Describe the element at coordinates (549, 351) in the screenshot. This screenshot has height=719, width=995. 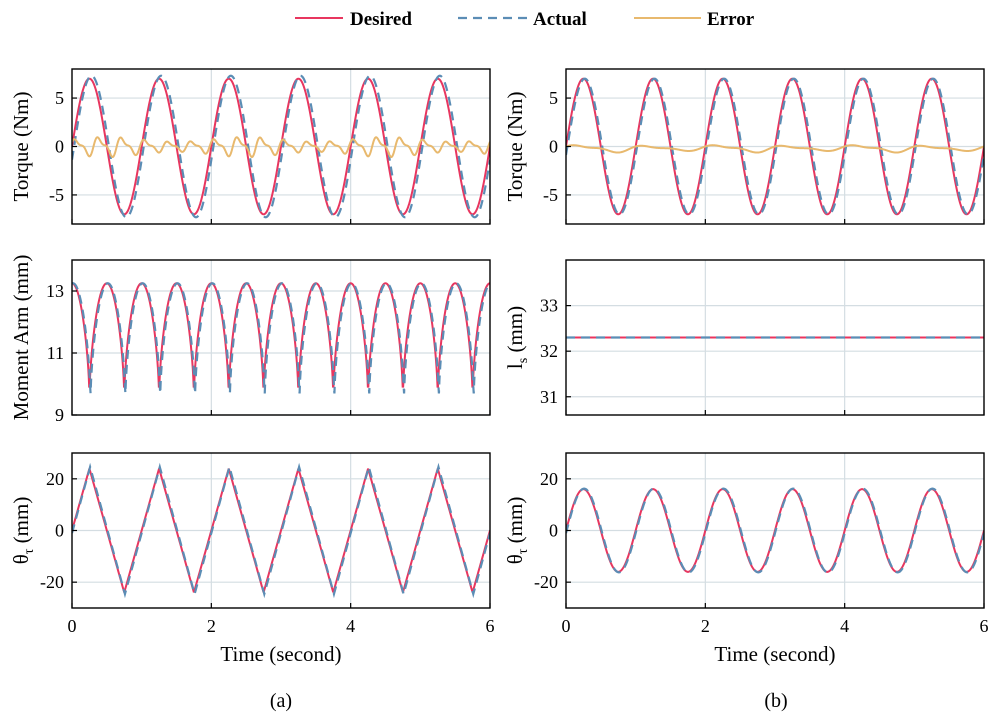
I see `y-tick-label: 32` at that location.